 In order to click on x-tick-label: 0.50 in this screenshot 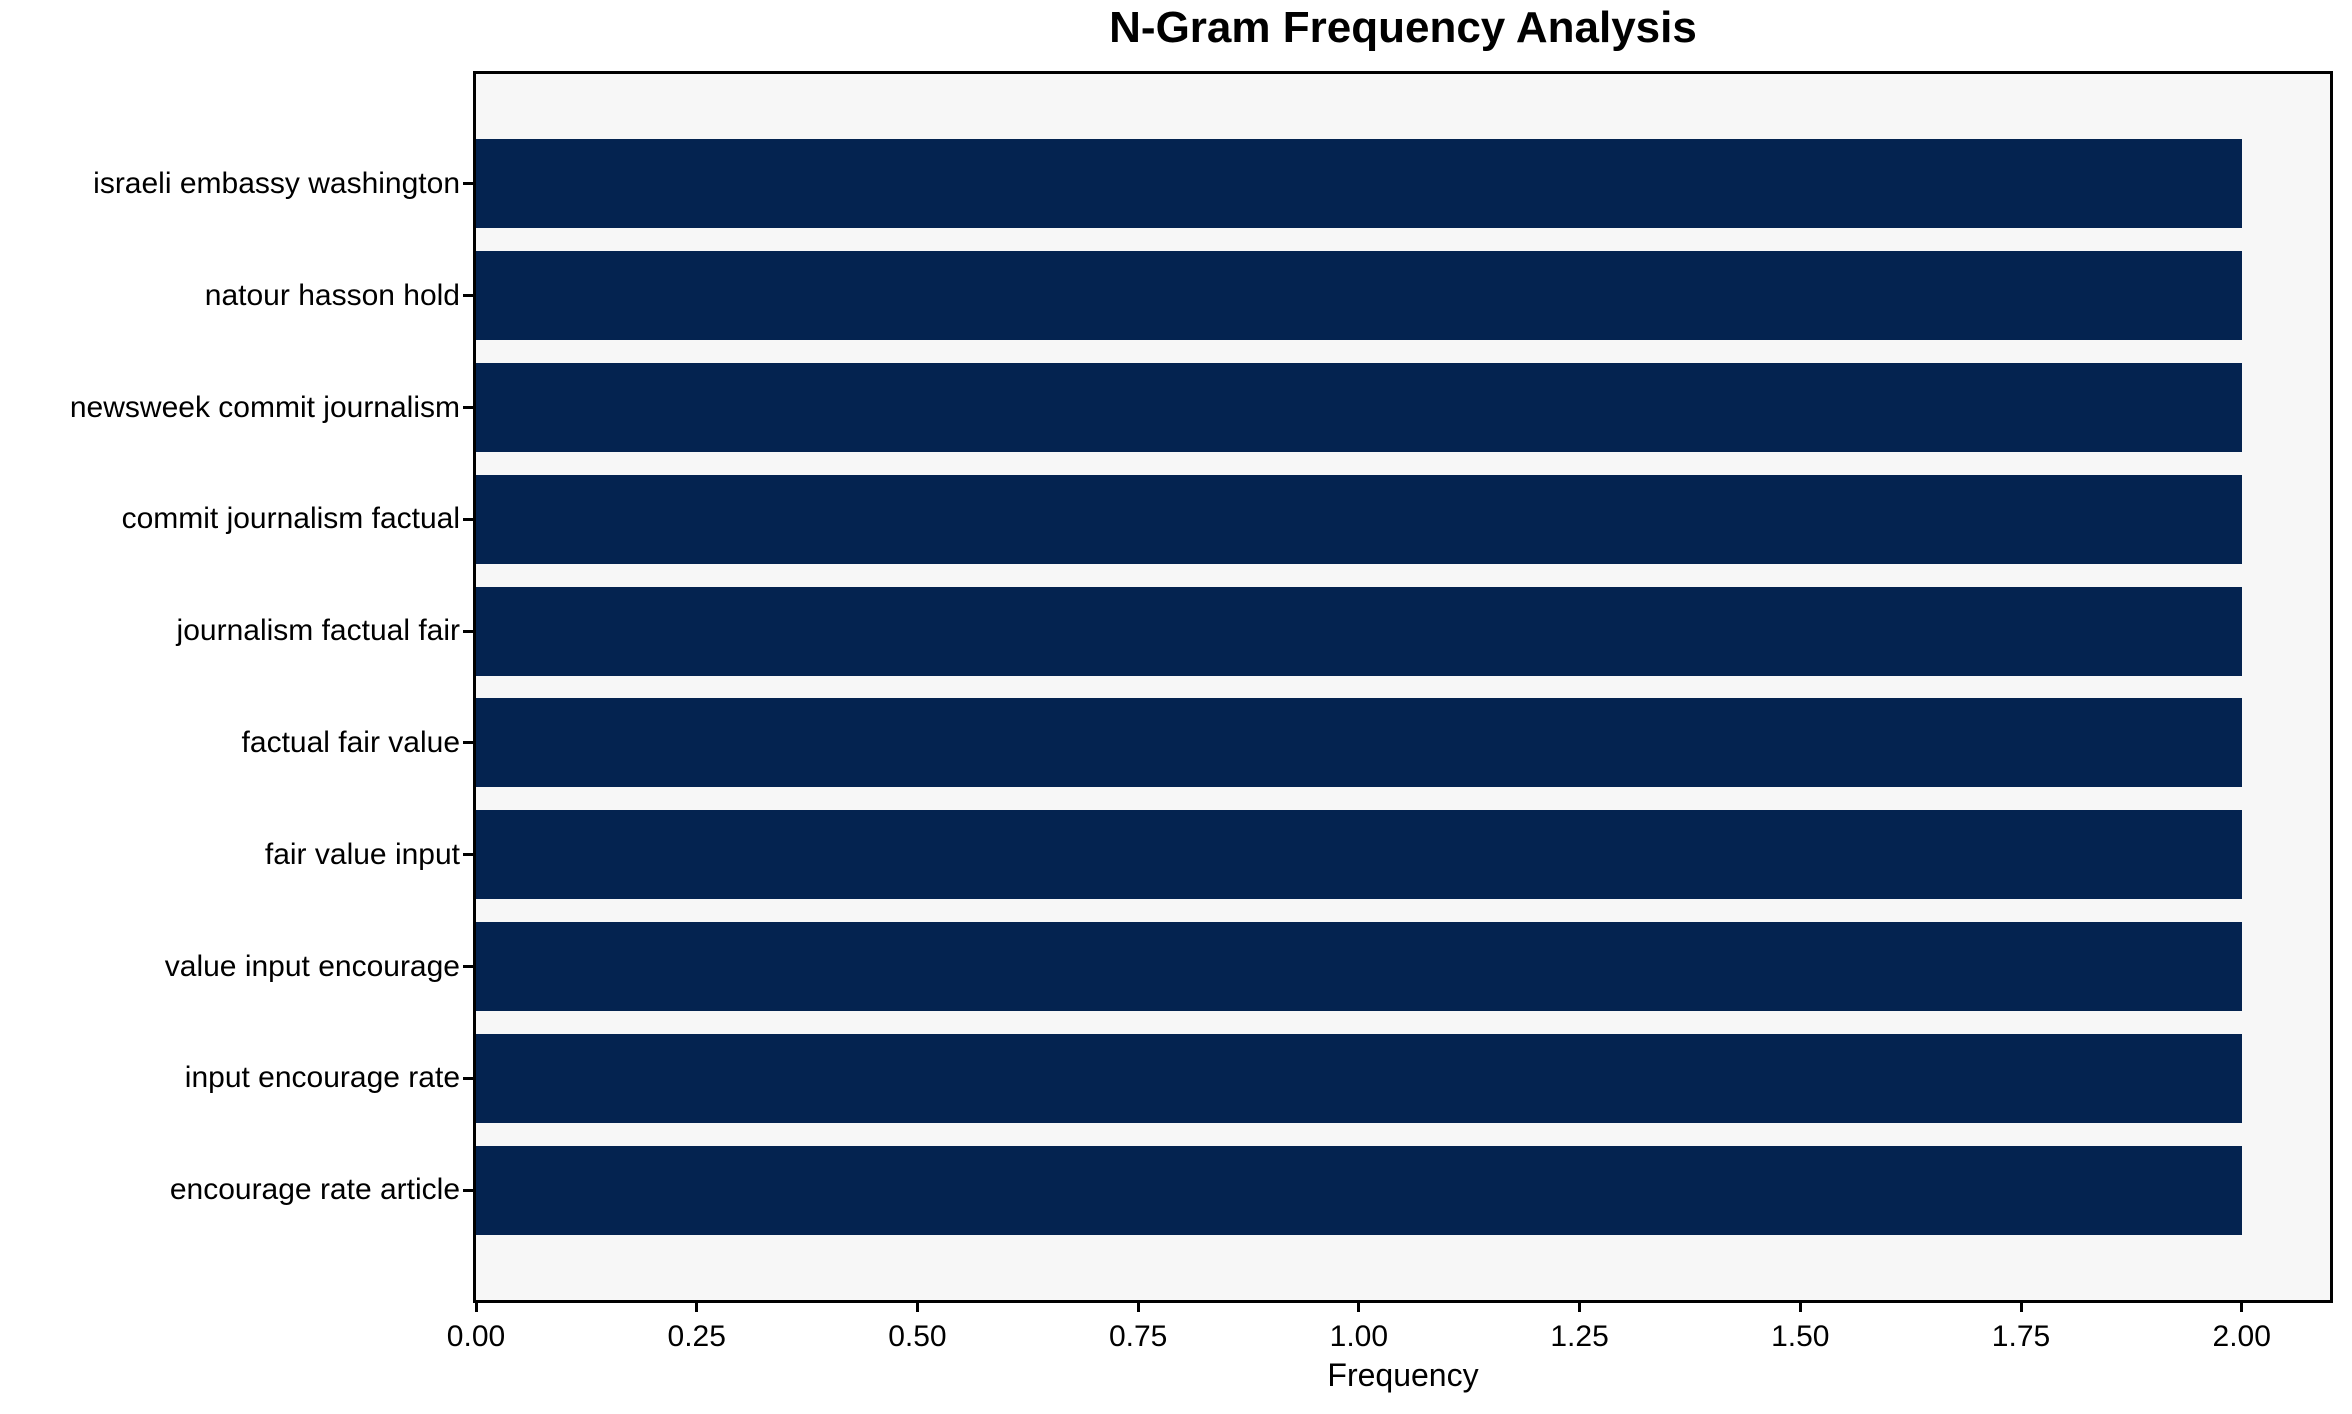, I will do `click(917, 1336)`.